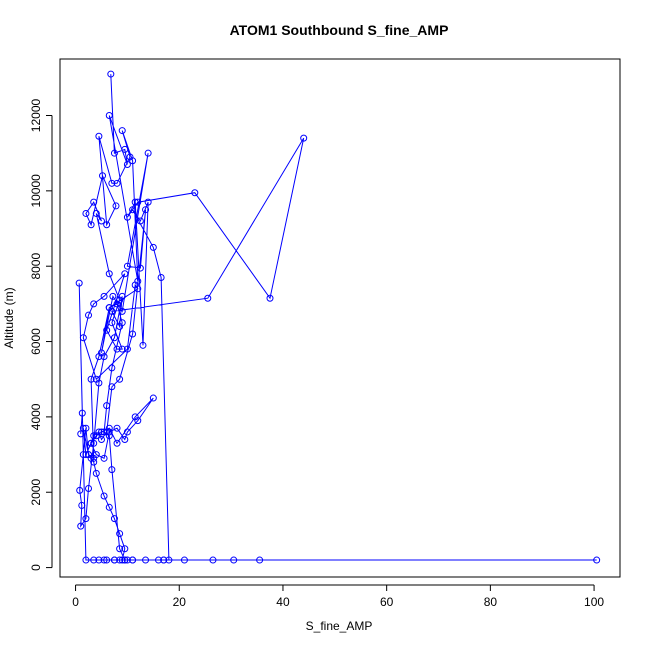  What do you see at coordinates (338, 596) in the screenshot?
I see `x-axis: 0 20 40 60 80 100` at bounding box center [338, 596].